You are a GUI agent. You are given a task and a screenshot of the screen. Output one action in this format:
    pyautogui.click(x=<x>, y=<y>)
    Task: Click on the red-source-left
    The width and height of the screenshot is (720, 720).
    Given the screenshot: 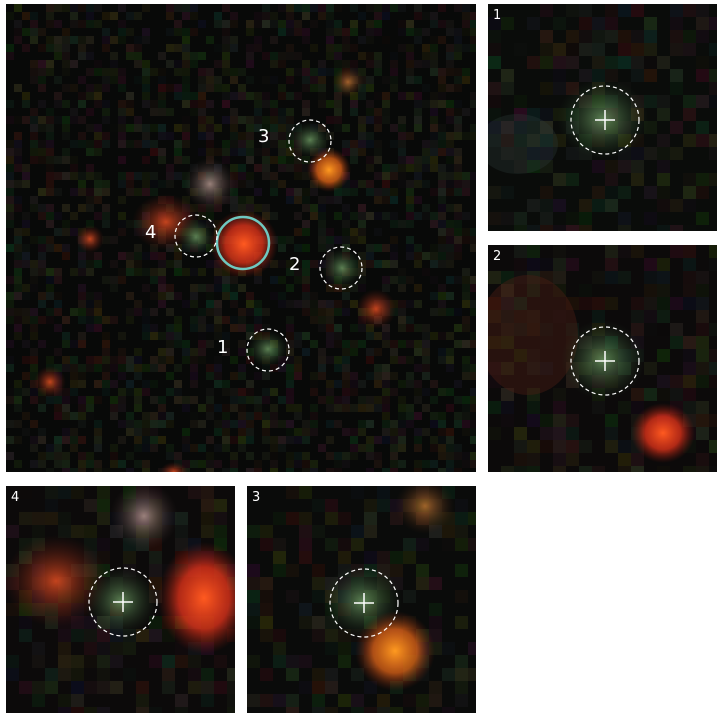 What is the action you would take?
    pyautogui.click(x=50, y=382)
    